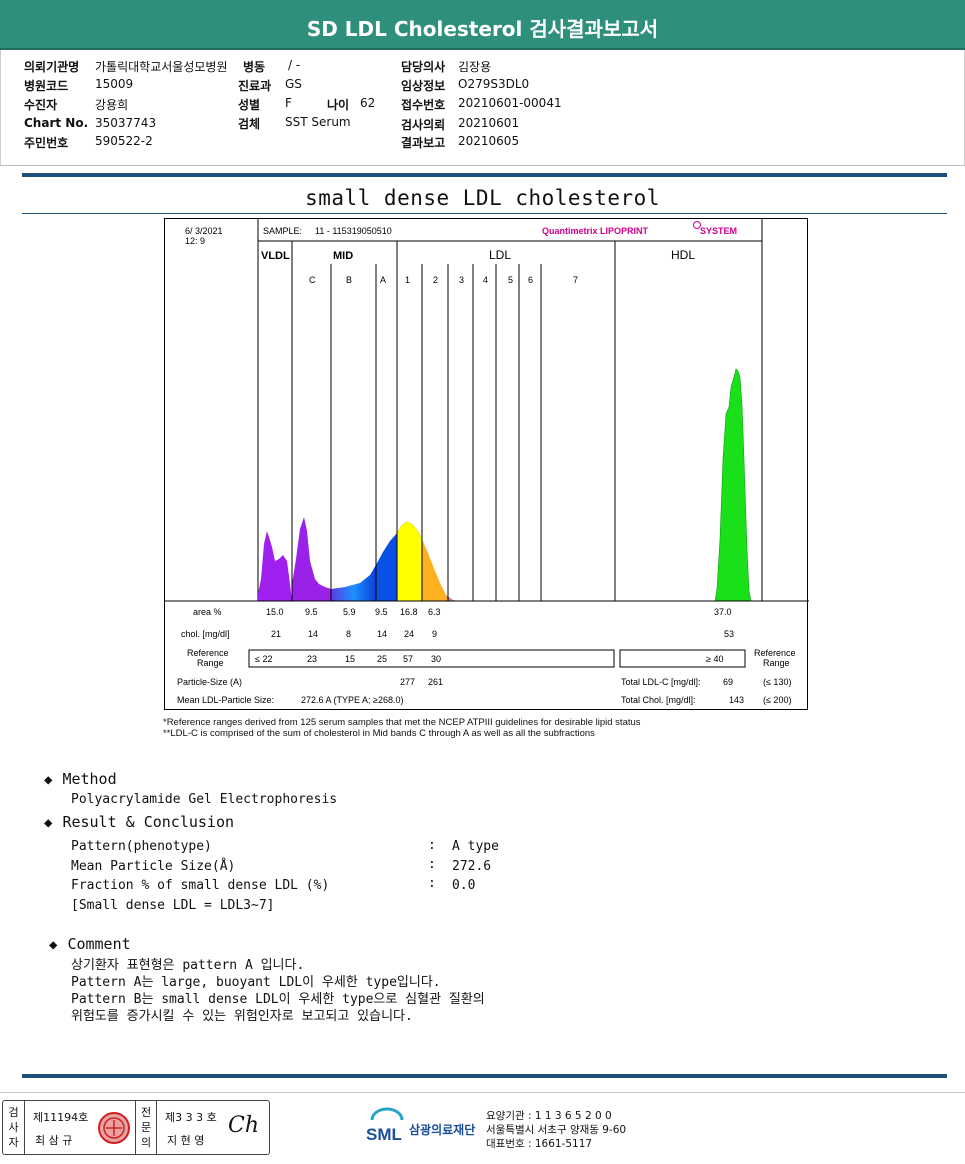  Describe the element at coordinates (484, 175) in the screenshot. I see `top-rule` at that location.